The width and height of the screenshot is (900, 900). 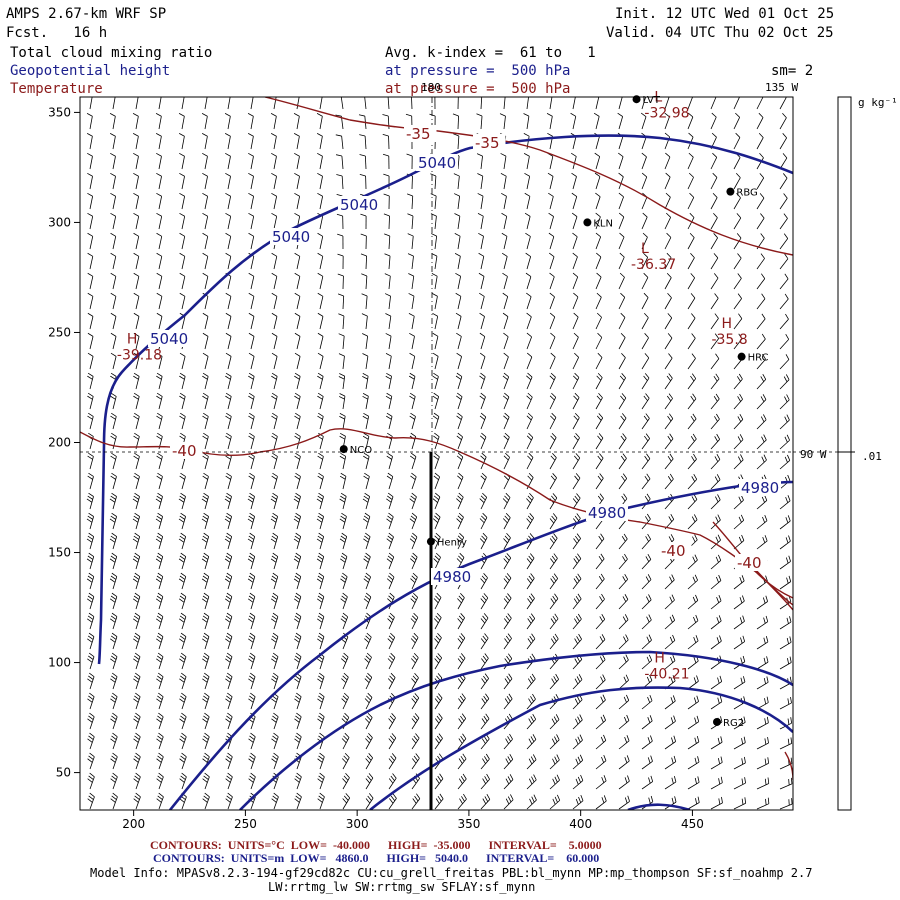 I want to click on station-label: RBG, so click(x=746, y=193).